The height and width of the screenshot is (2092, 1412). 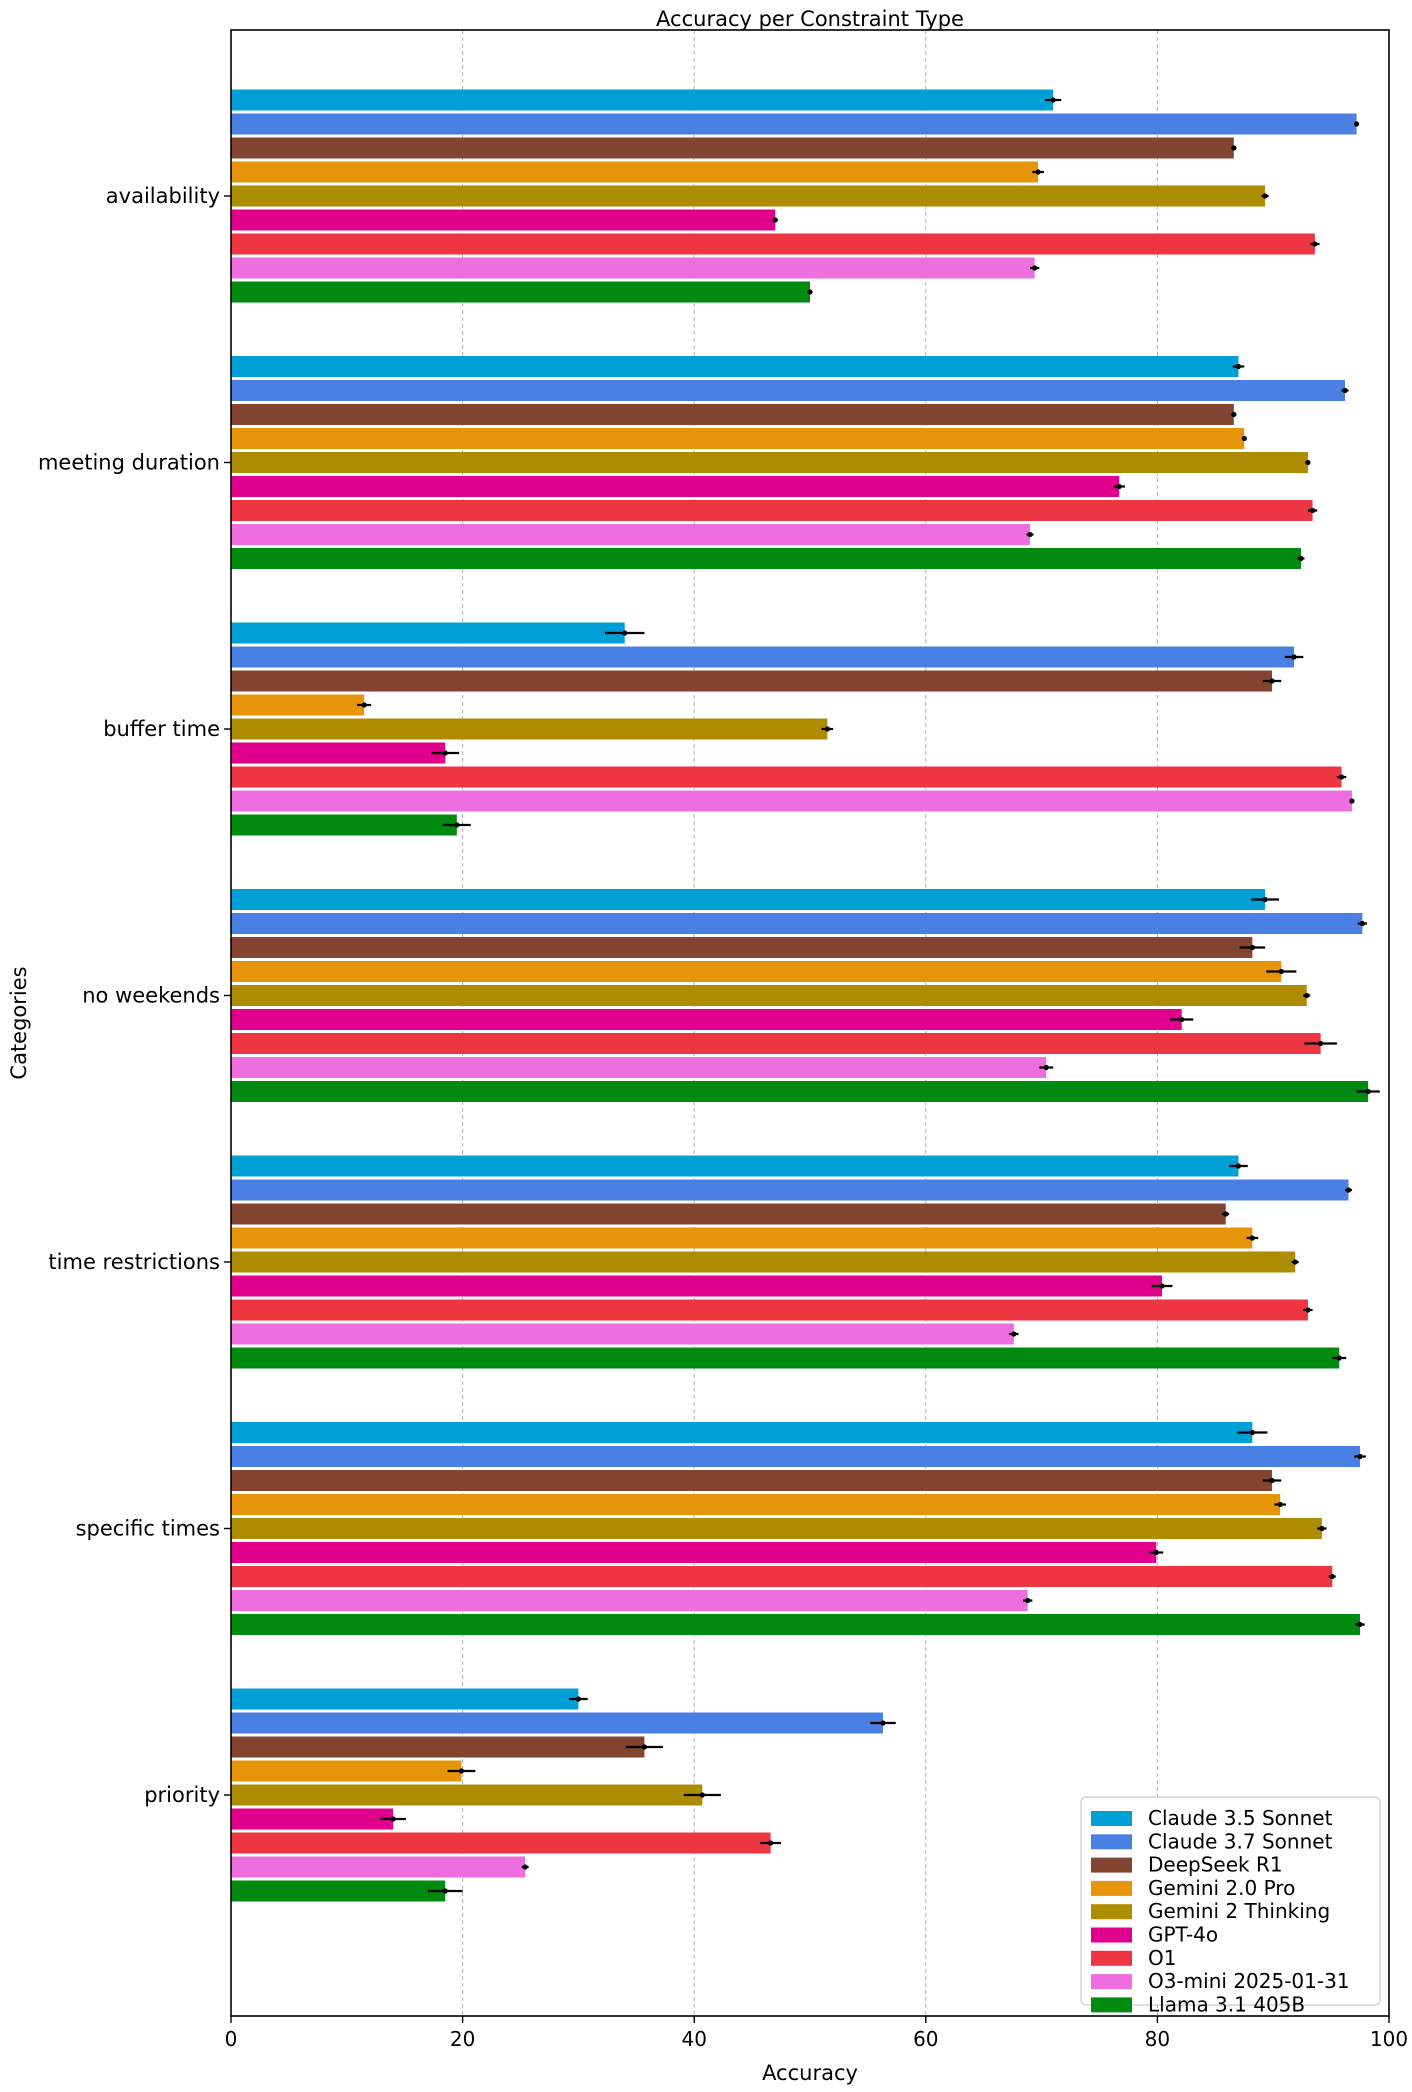 I want to click on bar-claude-3-7-sonnet-no-weekends, so click(x=797, y=923).